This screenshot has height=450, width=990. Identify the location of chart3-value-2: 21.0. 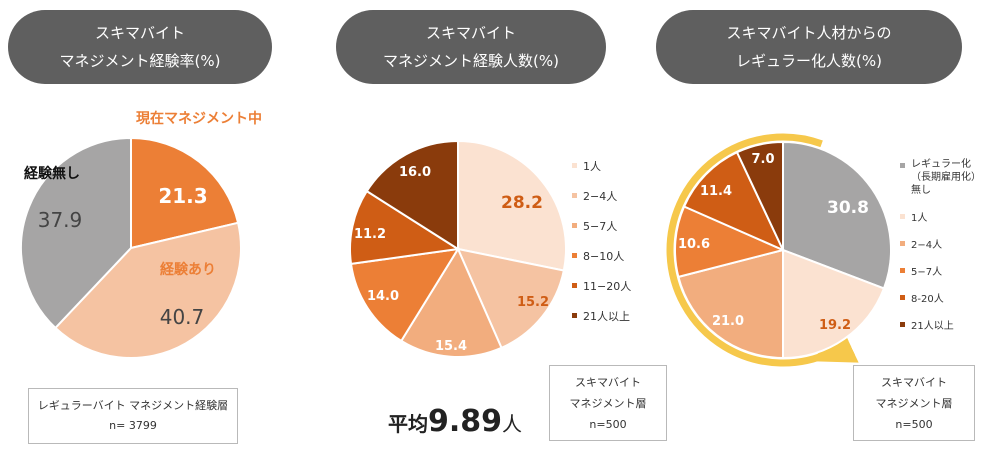
(728, 321).